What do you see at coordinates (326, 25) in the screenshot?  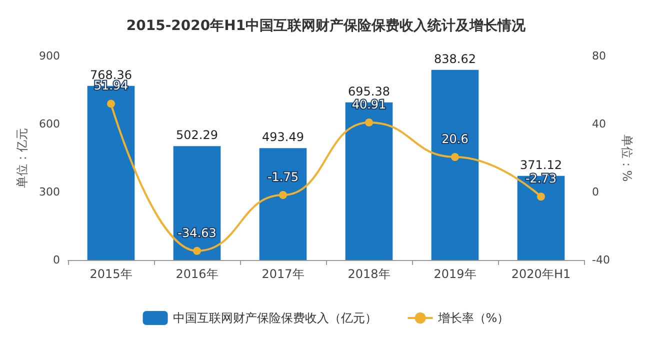 I see `chart-title: 2015-2020年H1中国互联网财产保险保费收入统计及增长情况` at bounding box center [326, 25].